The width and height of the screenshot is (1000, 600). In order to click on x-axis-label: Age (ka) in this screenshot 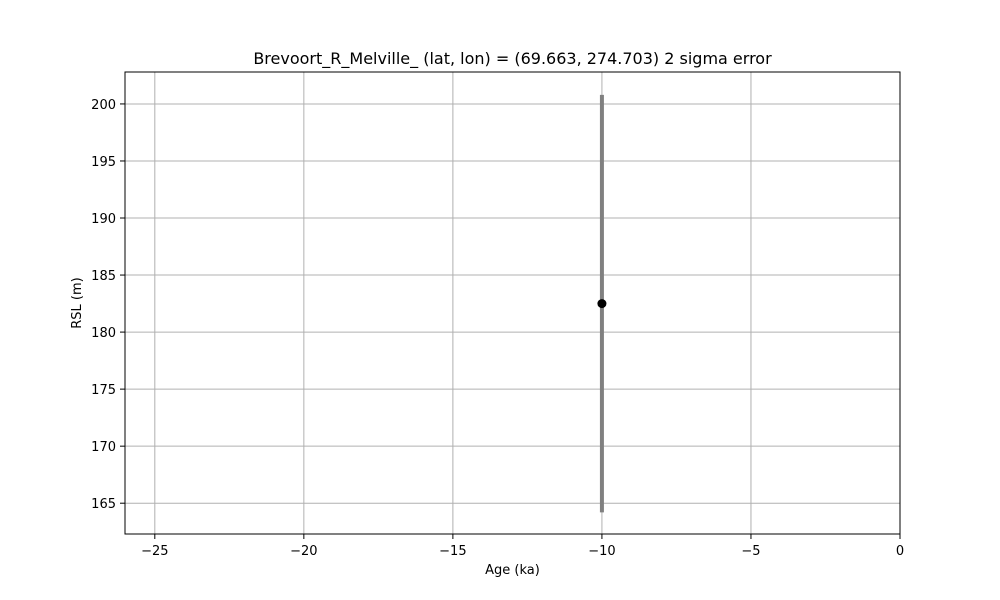, I will do `click(512, 570)`.